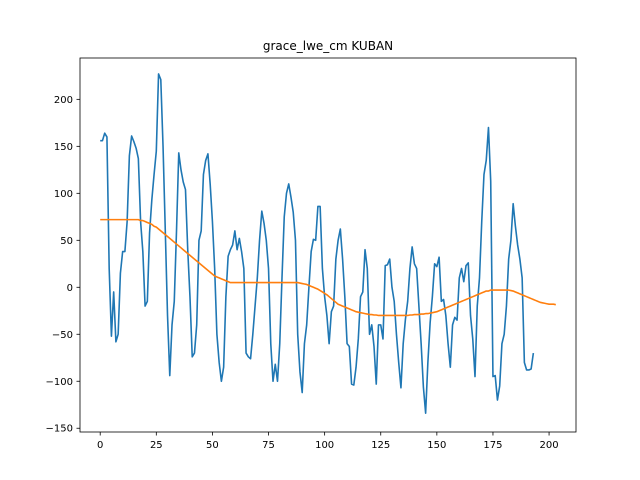 Image resolution: width=640 pixels, height=480 pixels. Describe the element at coordinates (156, 445) in the screenshot. I see `x-tick-label: 25` at that location.